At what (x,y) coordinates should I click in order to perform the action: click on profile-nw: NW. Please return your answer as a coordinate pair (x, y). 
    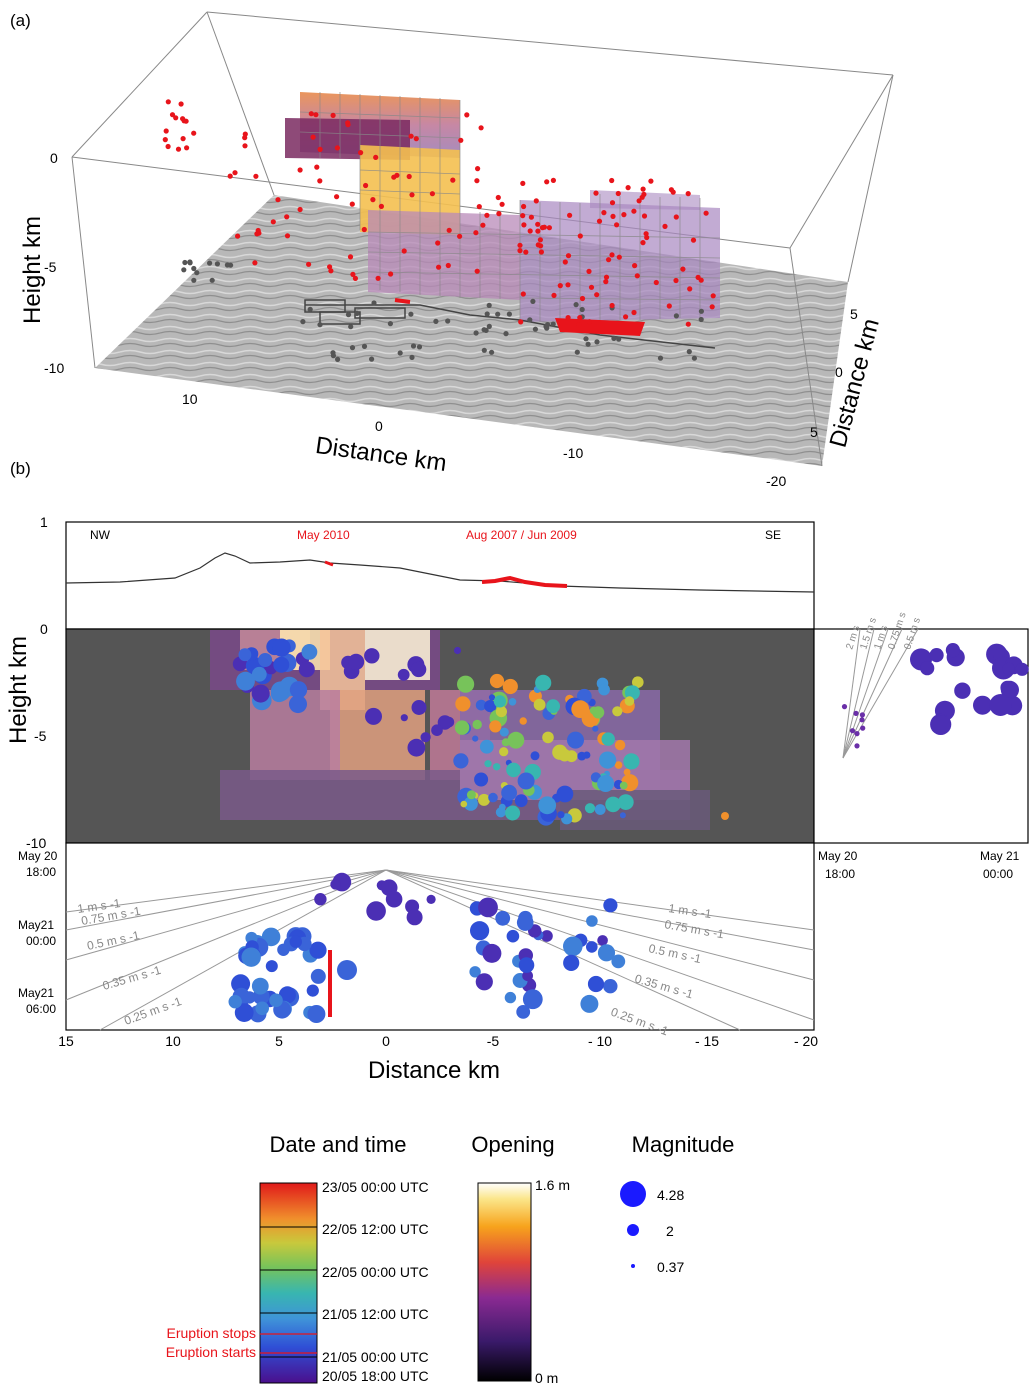
    Looking at the image, I should click on (100, 535).